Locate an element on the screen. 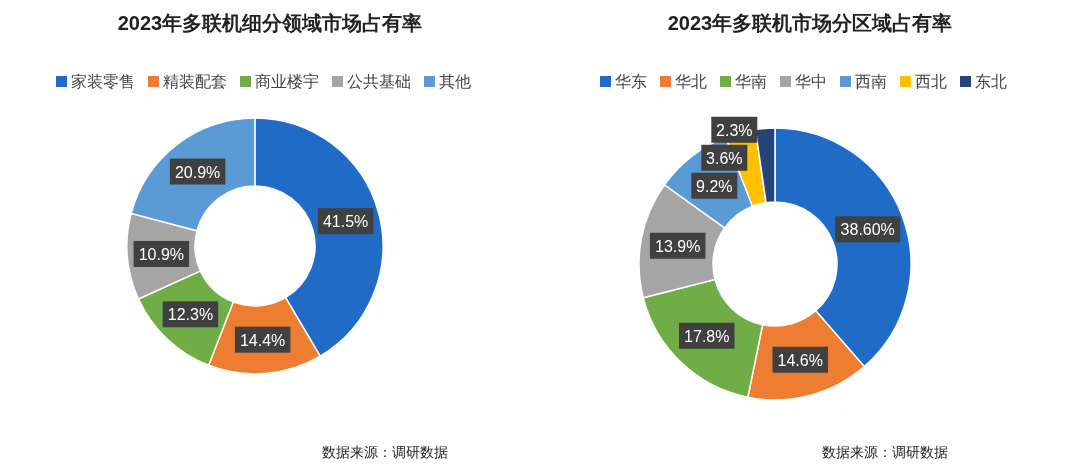 The image size is (1080, 467). legend-label: 其他 is located at coordinates (455, 81).